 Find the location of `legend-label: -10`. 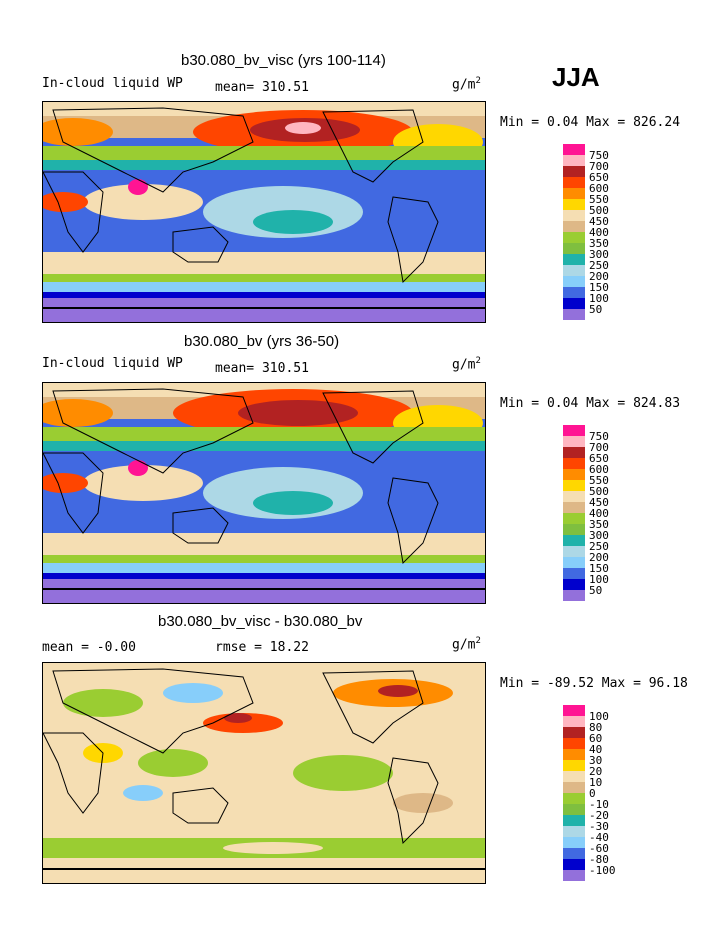

legend-label: -10 is located at coordinates (599, 804).